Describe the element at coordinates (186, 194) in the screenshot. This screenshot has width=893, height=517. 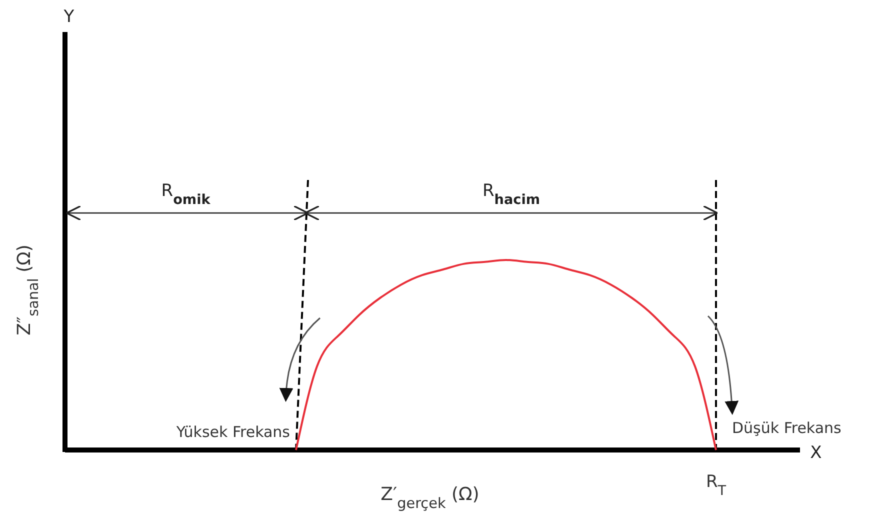
I see `text: R$_{omik}$` at that location.